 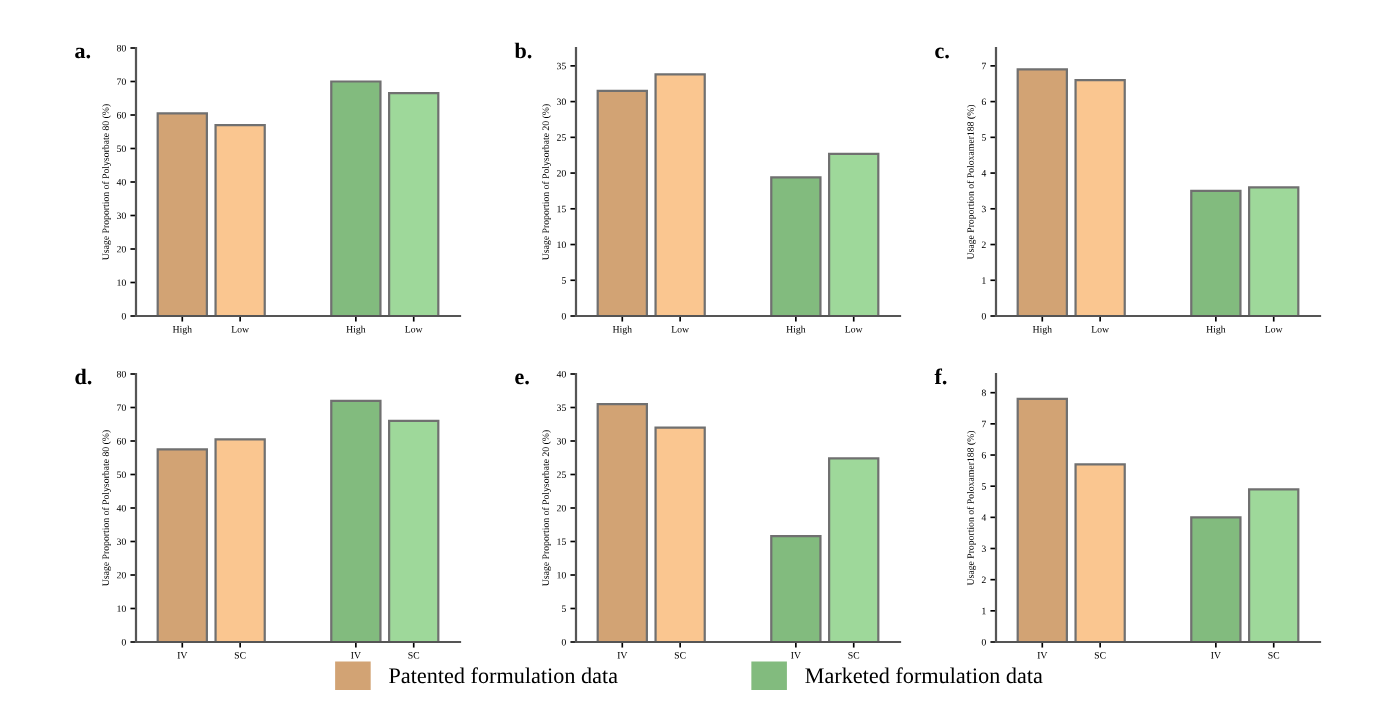 What do you see at coordinates (522, 379) in the screenshot?
I see `chart-title: e.` at bounding box center [522, 379].